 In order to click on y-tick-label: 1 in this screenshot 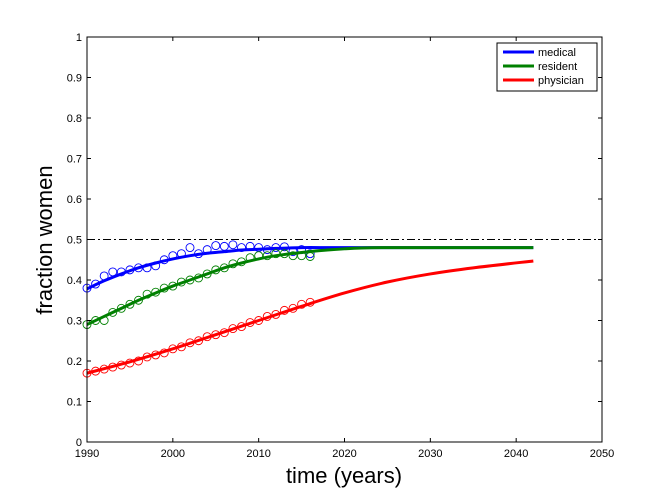, I will do `click(79, 38)`.